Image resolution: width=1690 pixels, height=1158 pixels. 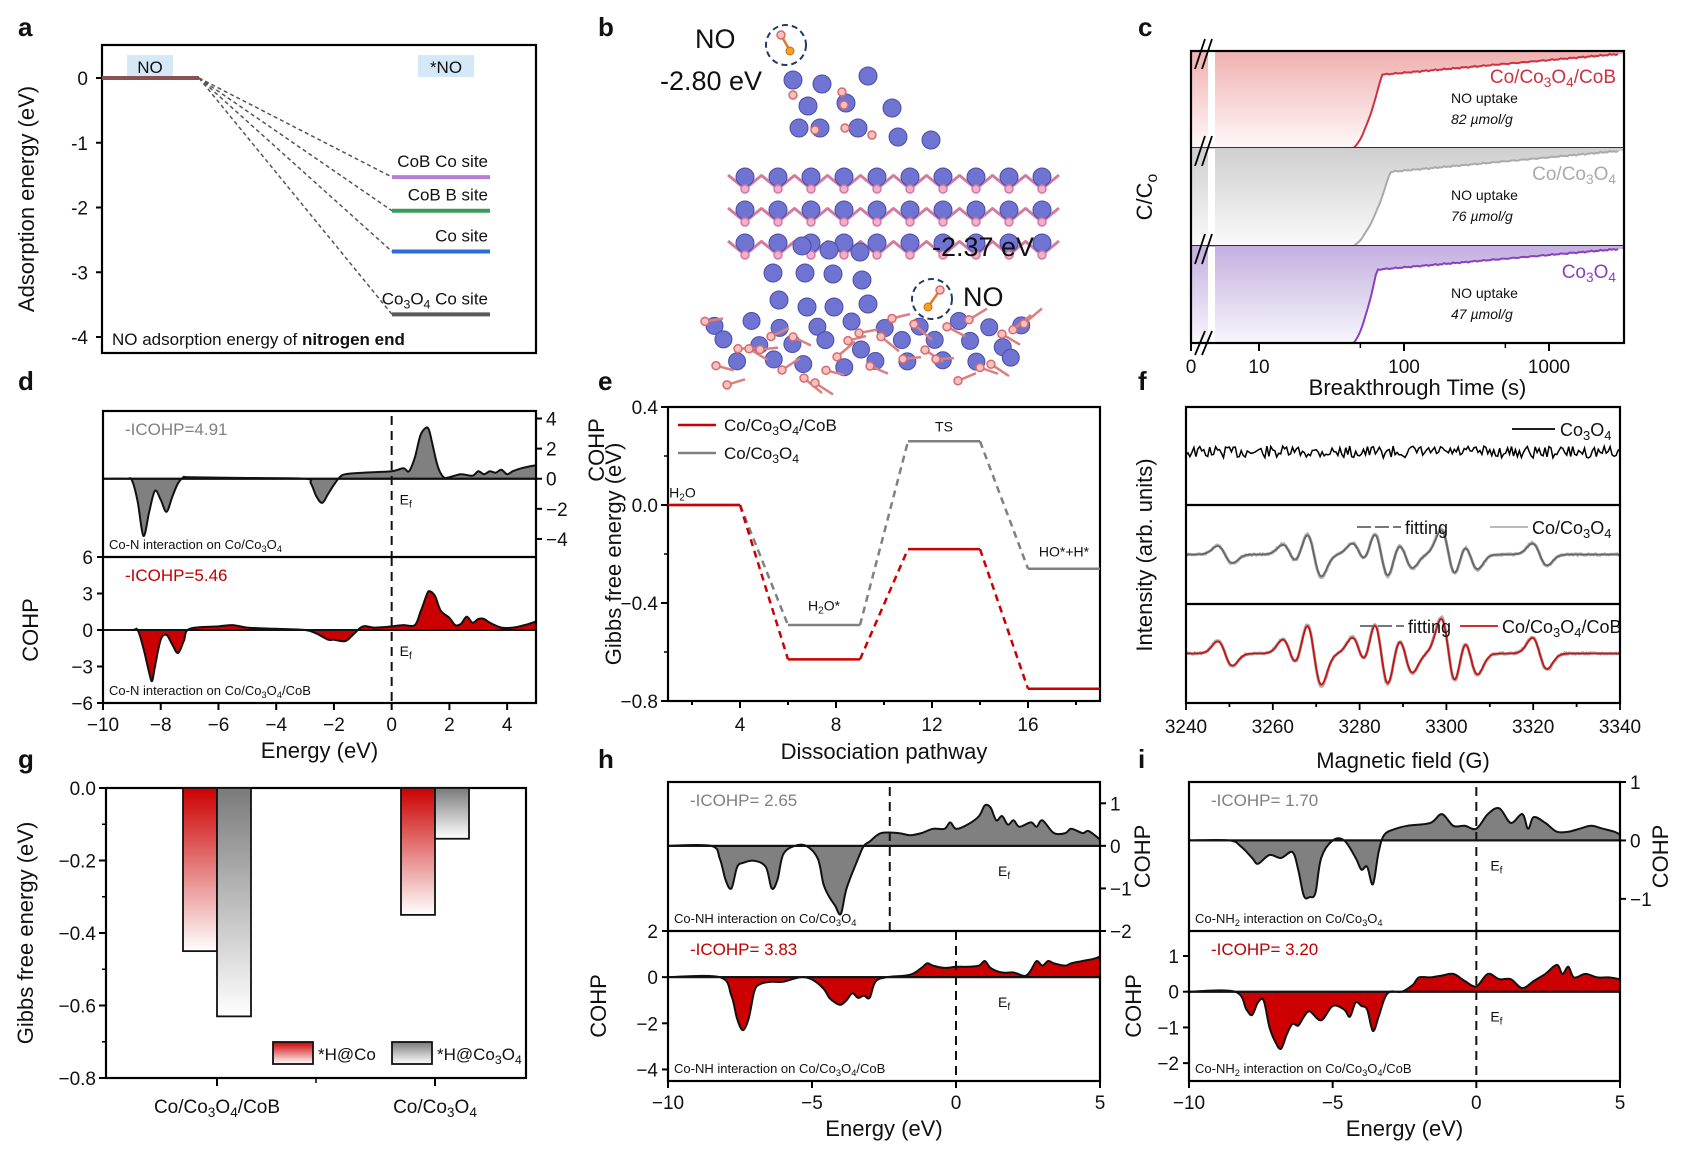 I want to click on adsorbate-highlight-circle, so click(x=786, y=45).